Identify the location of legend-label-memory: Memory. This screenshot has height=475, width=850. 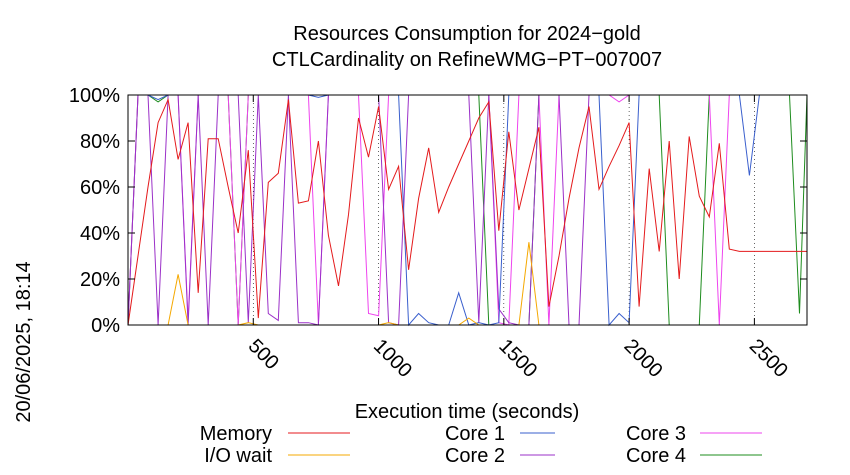
(236, 434).